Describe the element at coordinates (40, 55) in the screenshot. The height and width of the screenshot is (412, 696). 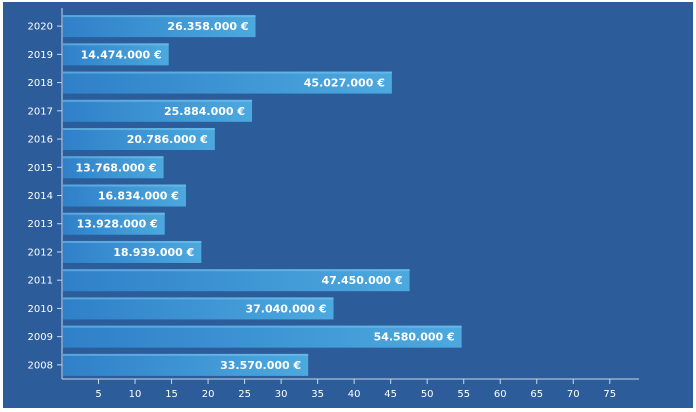
I see `y-tick-label-2019: 2019` at that location.